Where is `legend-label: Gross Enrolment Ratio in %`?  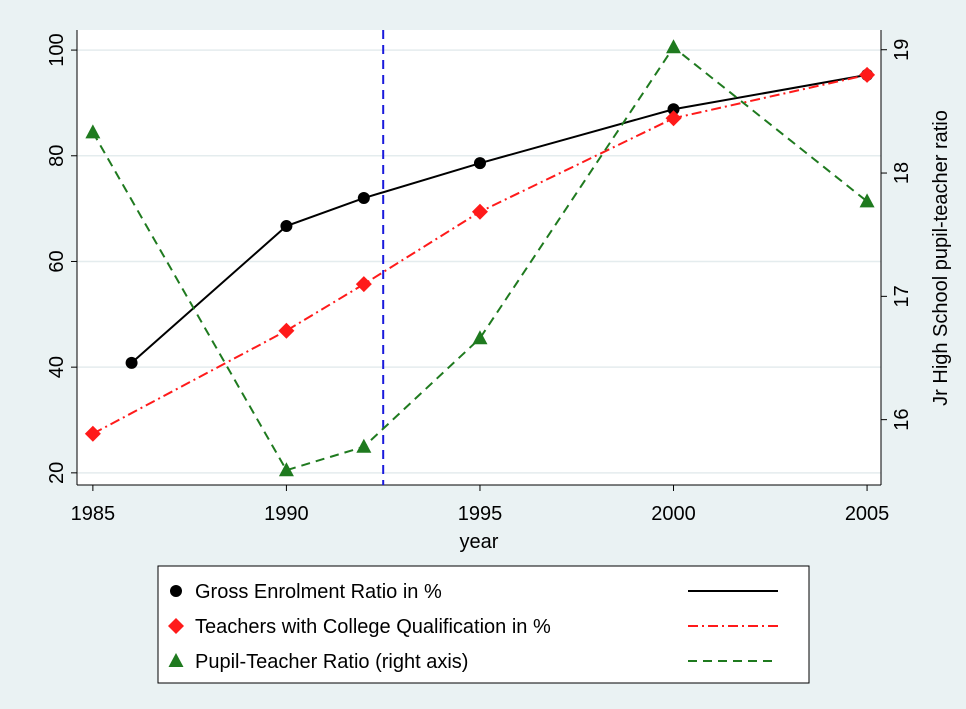
legend-label: Gross Enrolment Ratio in % is located at coordinates (318, 592).